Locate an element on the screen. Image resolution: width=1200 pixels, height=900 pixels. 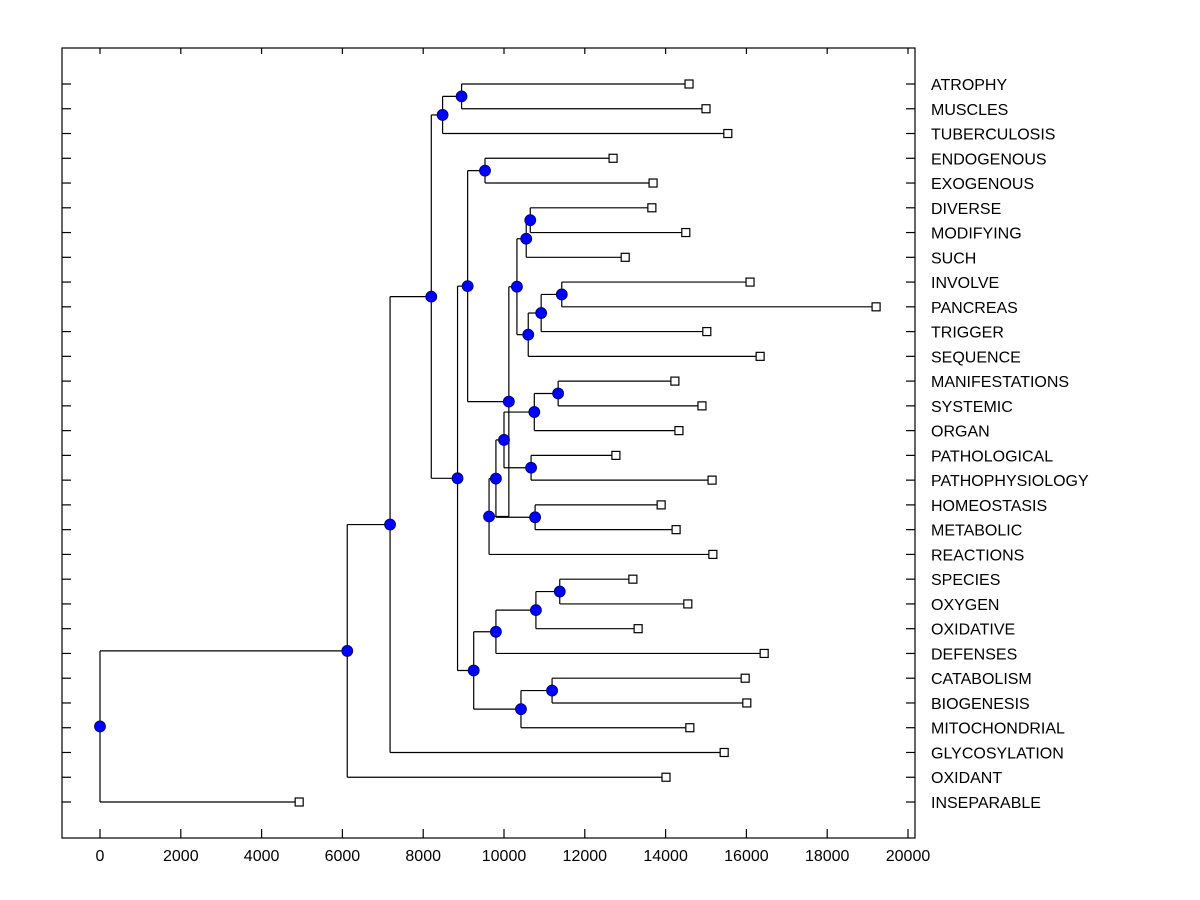
x-tick-label: 18000 is located at coordinates (827, 856).